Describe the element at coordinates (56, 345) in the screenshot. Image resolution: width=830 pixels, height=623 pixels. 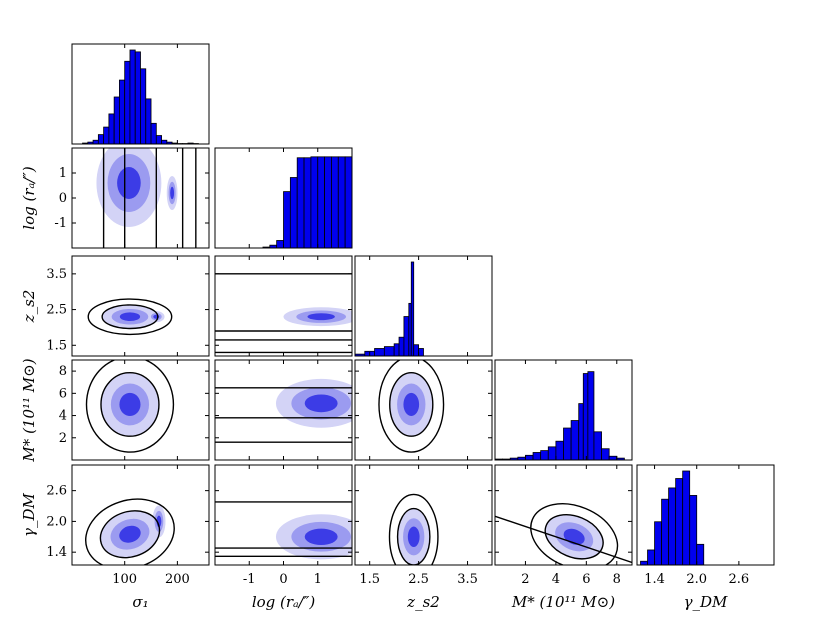
I see `y-tick-label: 1.5` at that location.